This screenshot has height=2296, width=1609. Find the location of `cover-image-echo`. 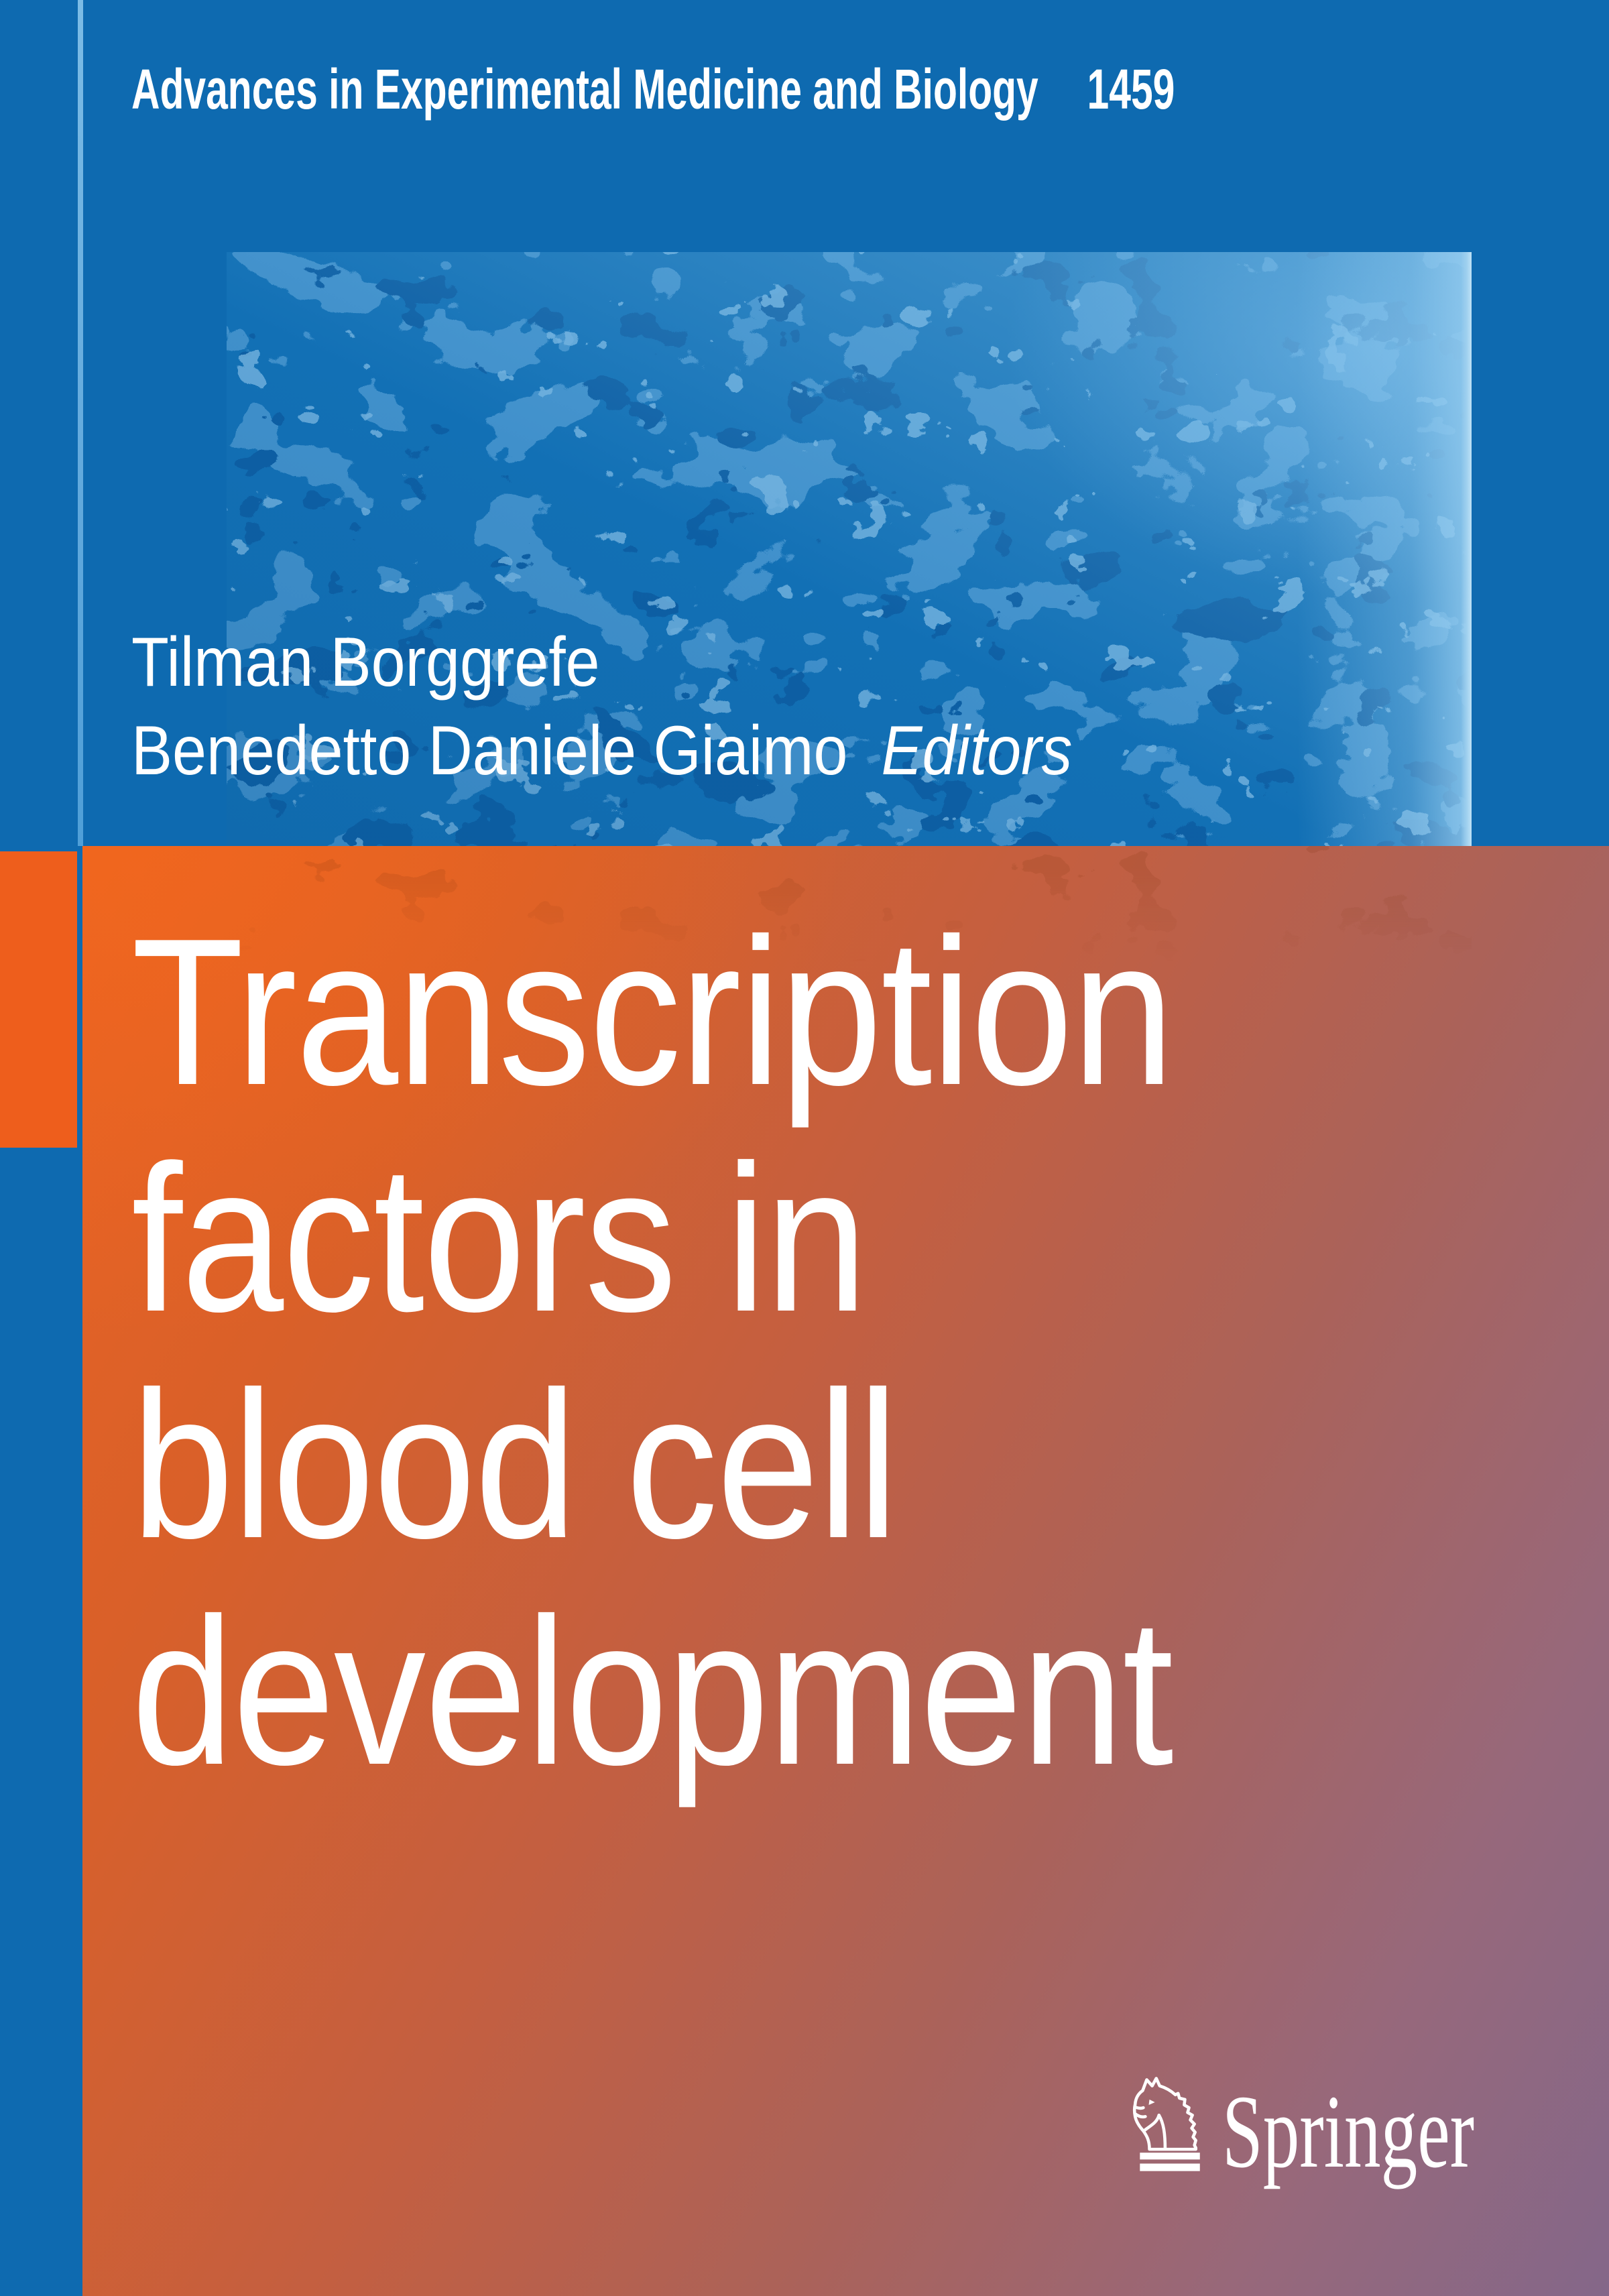

cover-image-echo is located at coordinates (849, 904).